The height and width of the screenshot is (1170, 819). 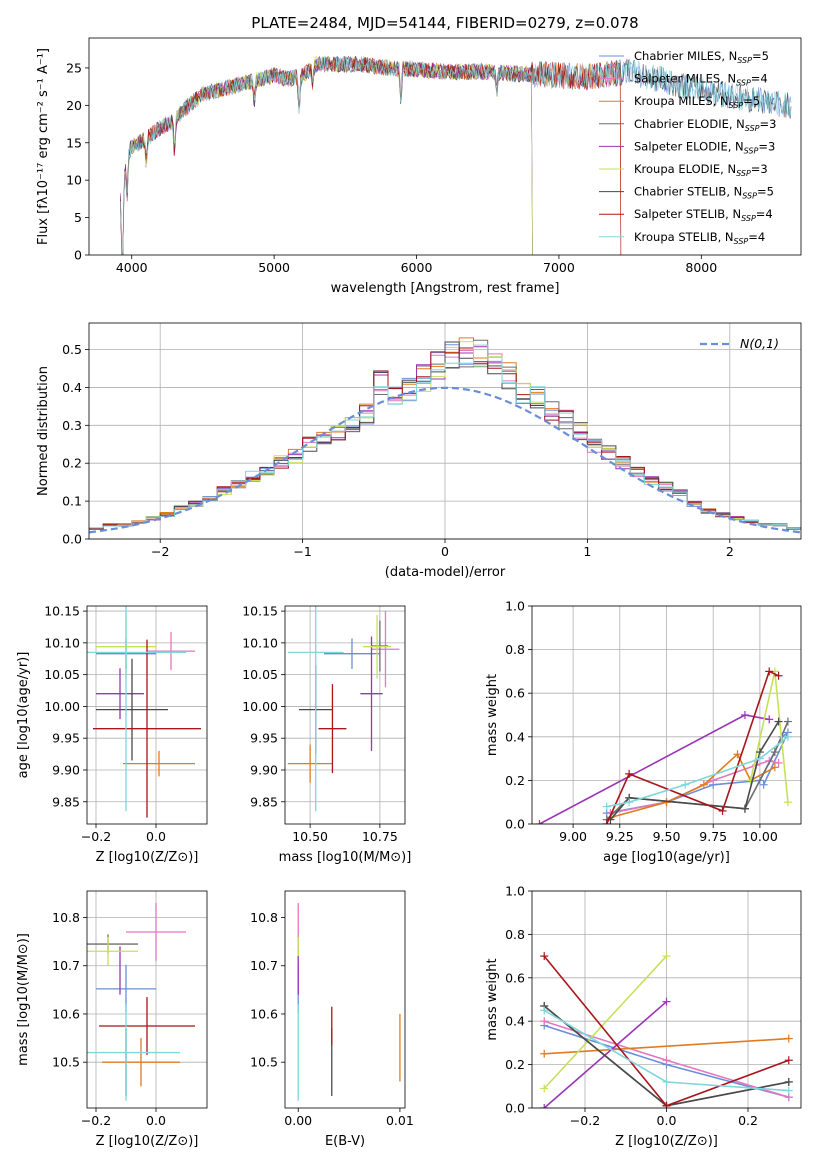 I want to click on x-tick-label: 10.00, so click(x=760, y=836).